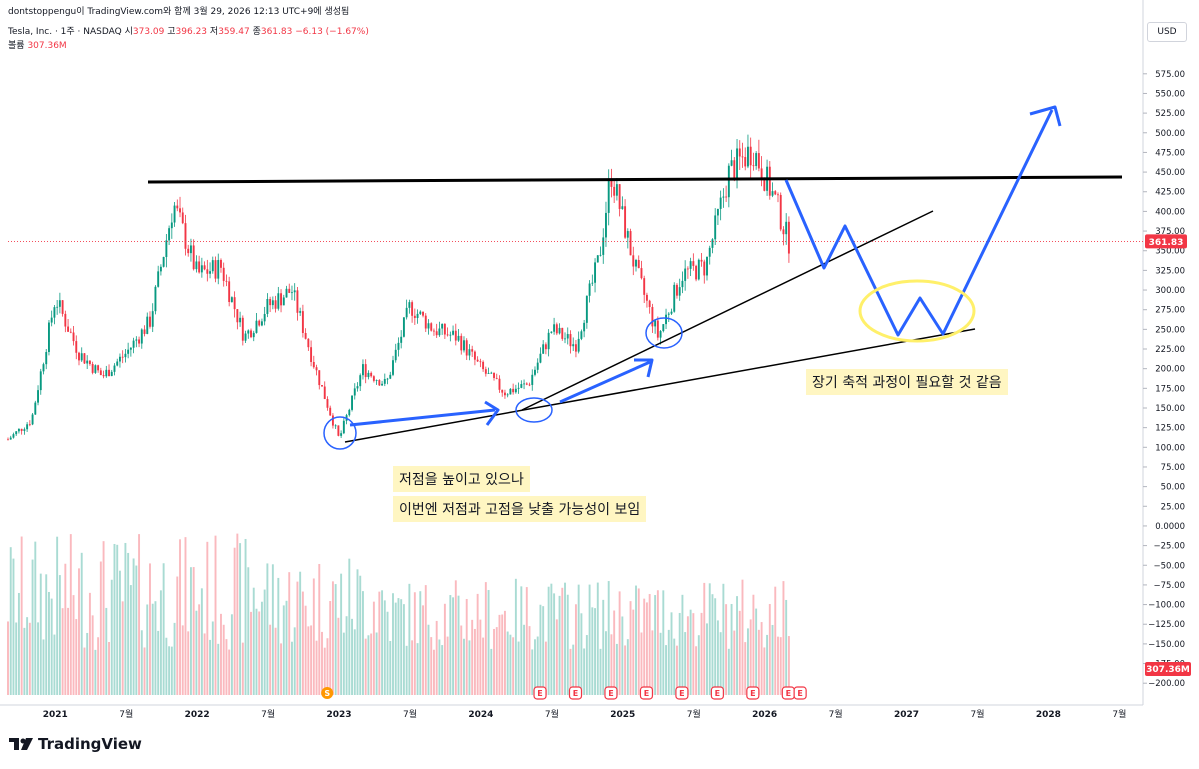 This screenshot has height=769, width=1199. Describe the element at coordinates (65, 32) in the screenshot. I see `symbol-label: Tesla, Inc. · 1주 · NASDAQ` at that location.